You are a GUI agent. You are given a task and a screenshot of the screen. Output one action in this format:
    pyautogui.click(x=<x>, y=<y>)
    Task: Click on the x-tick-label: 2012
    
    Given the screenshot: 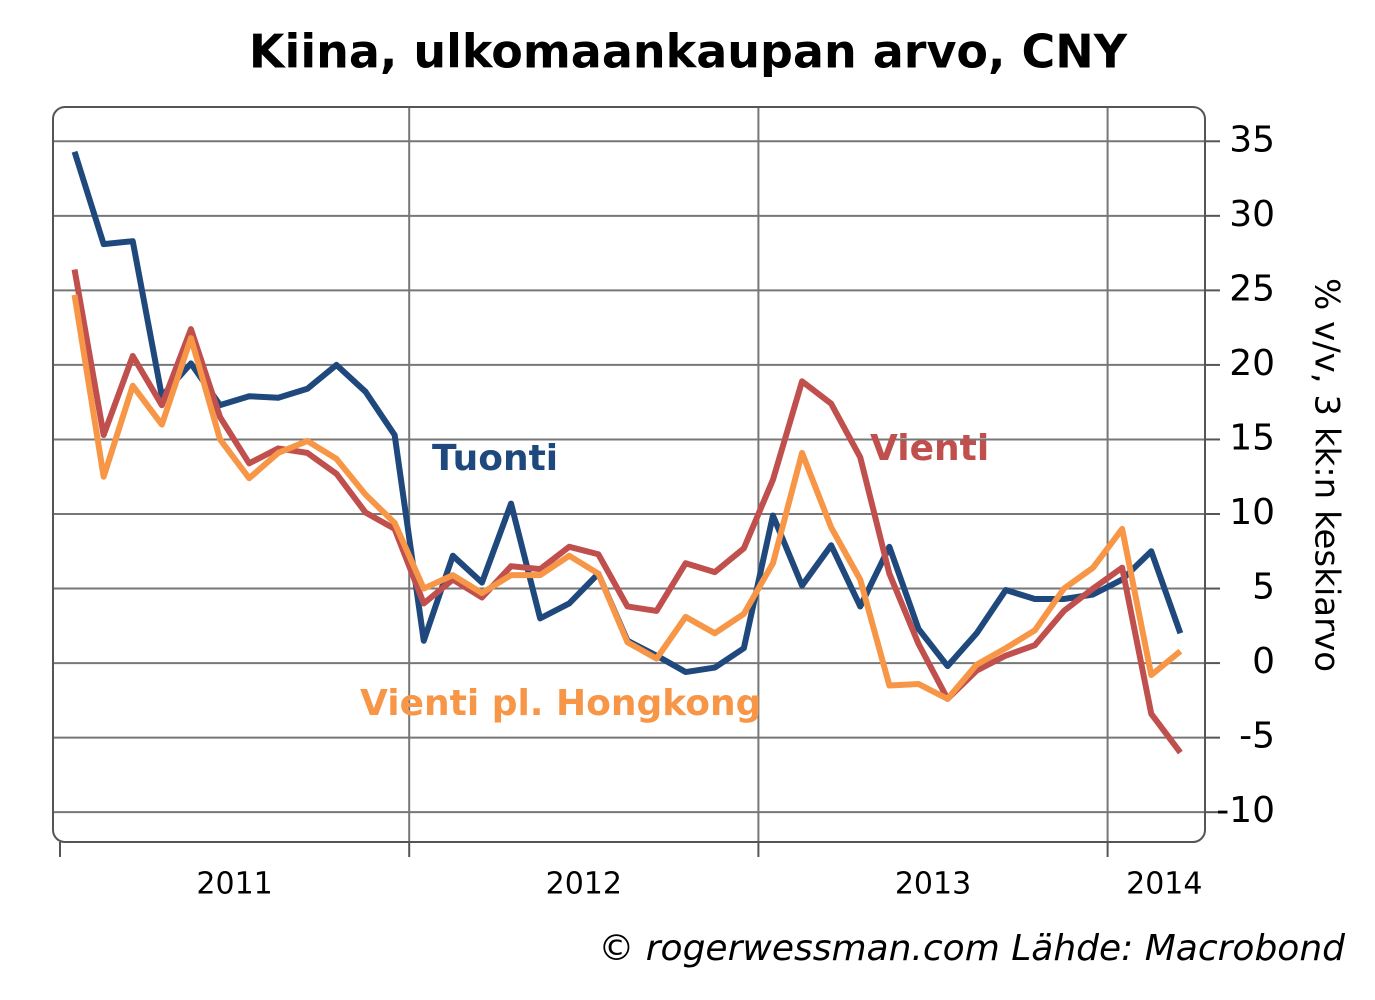 What is the action you would take?
    pyautogui.click(x=584, y=884)
    